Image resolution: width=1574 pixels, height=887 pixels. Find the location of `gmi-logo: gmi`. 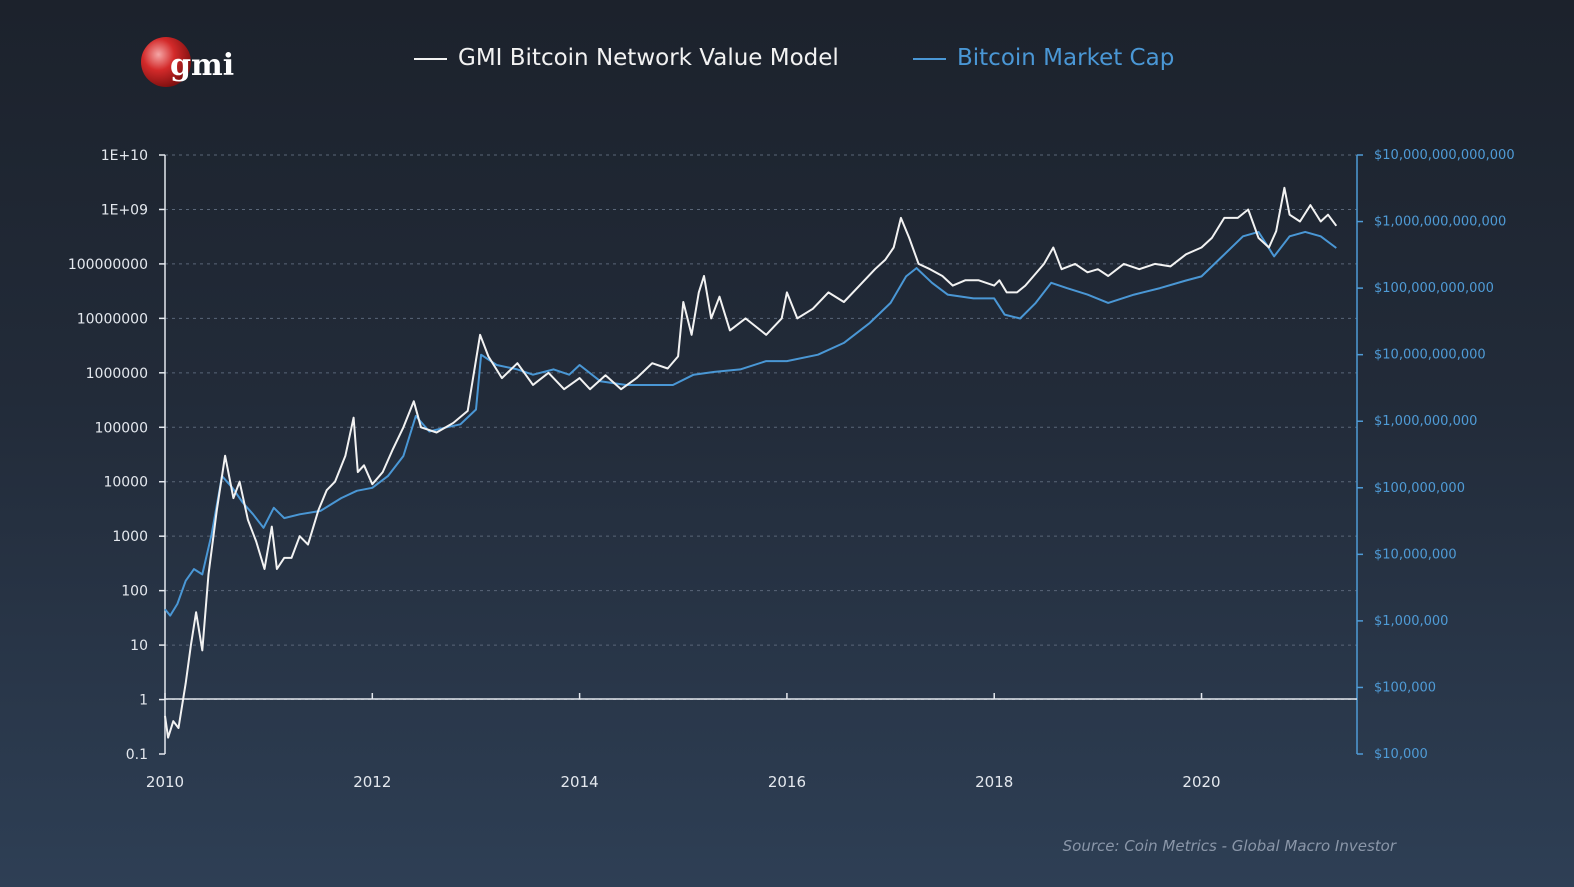

gmi-logo: gmi is located at coordinates (187, 62).